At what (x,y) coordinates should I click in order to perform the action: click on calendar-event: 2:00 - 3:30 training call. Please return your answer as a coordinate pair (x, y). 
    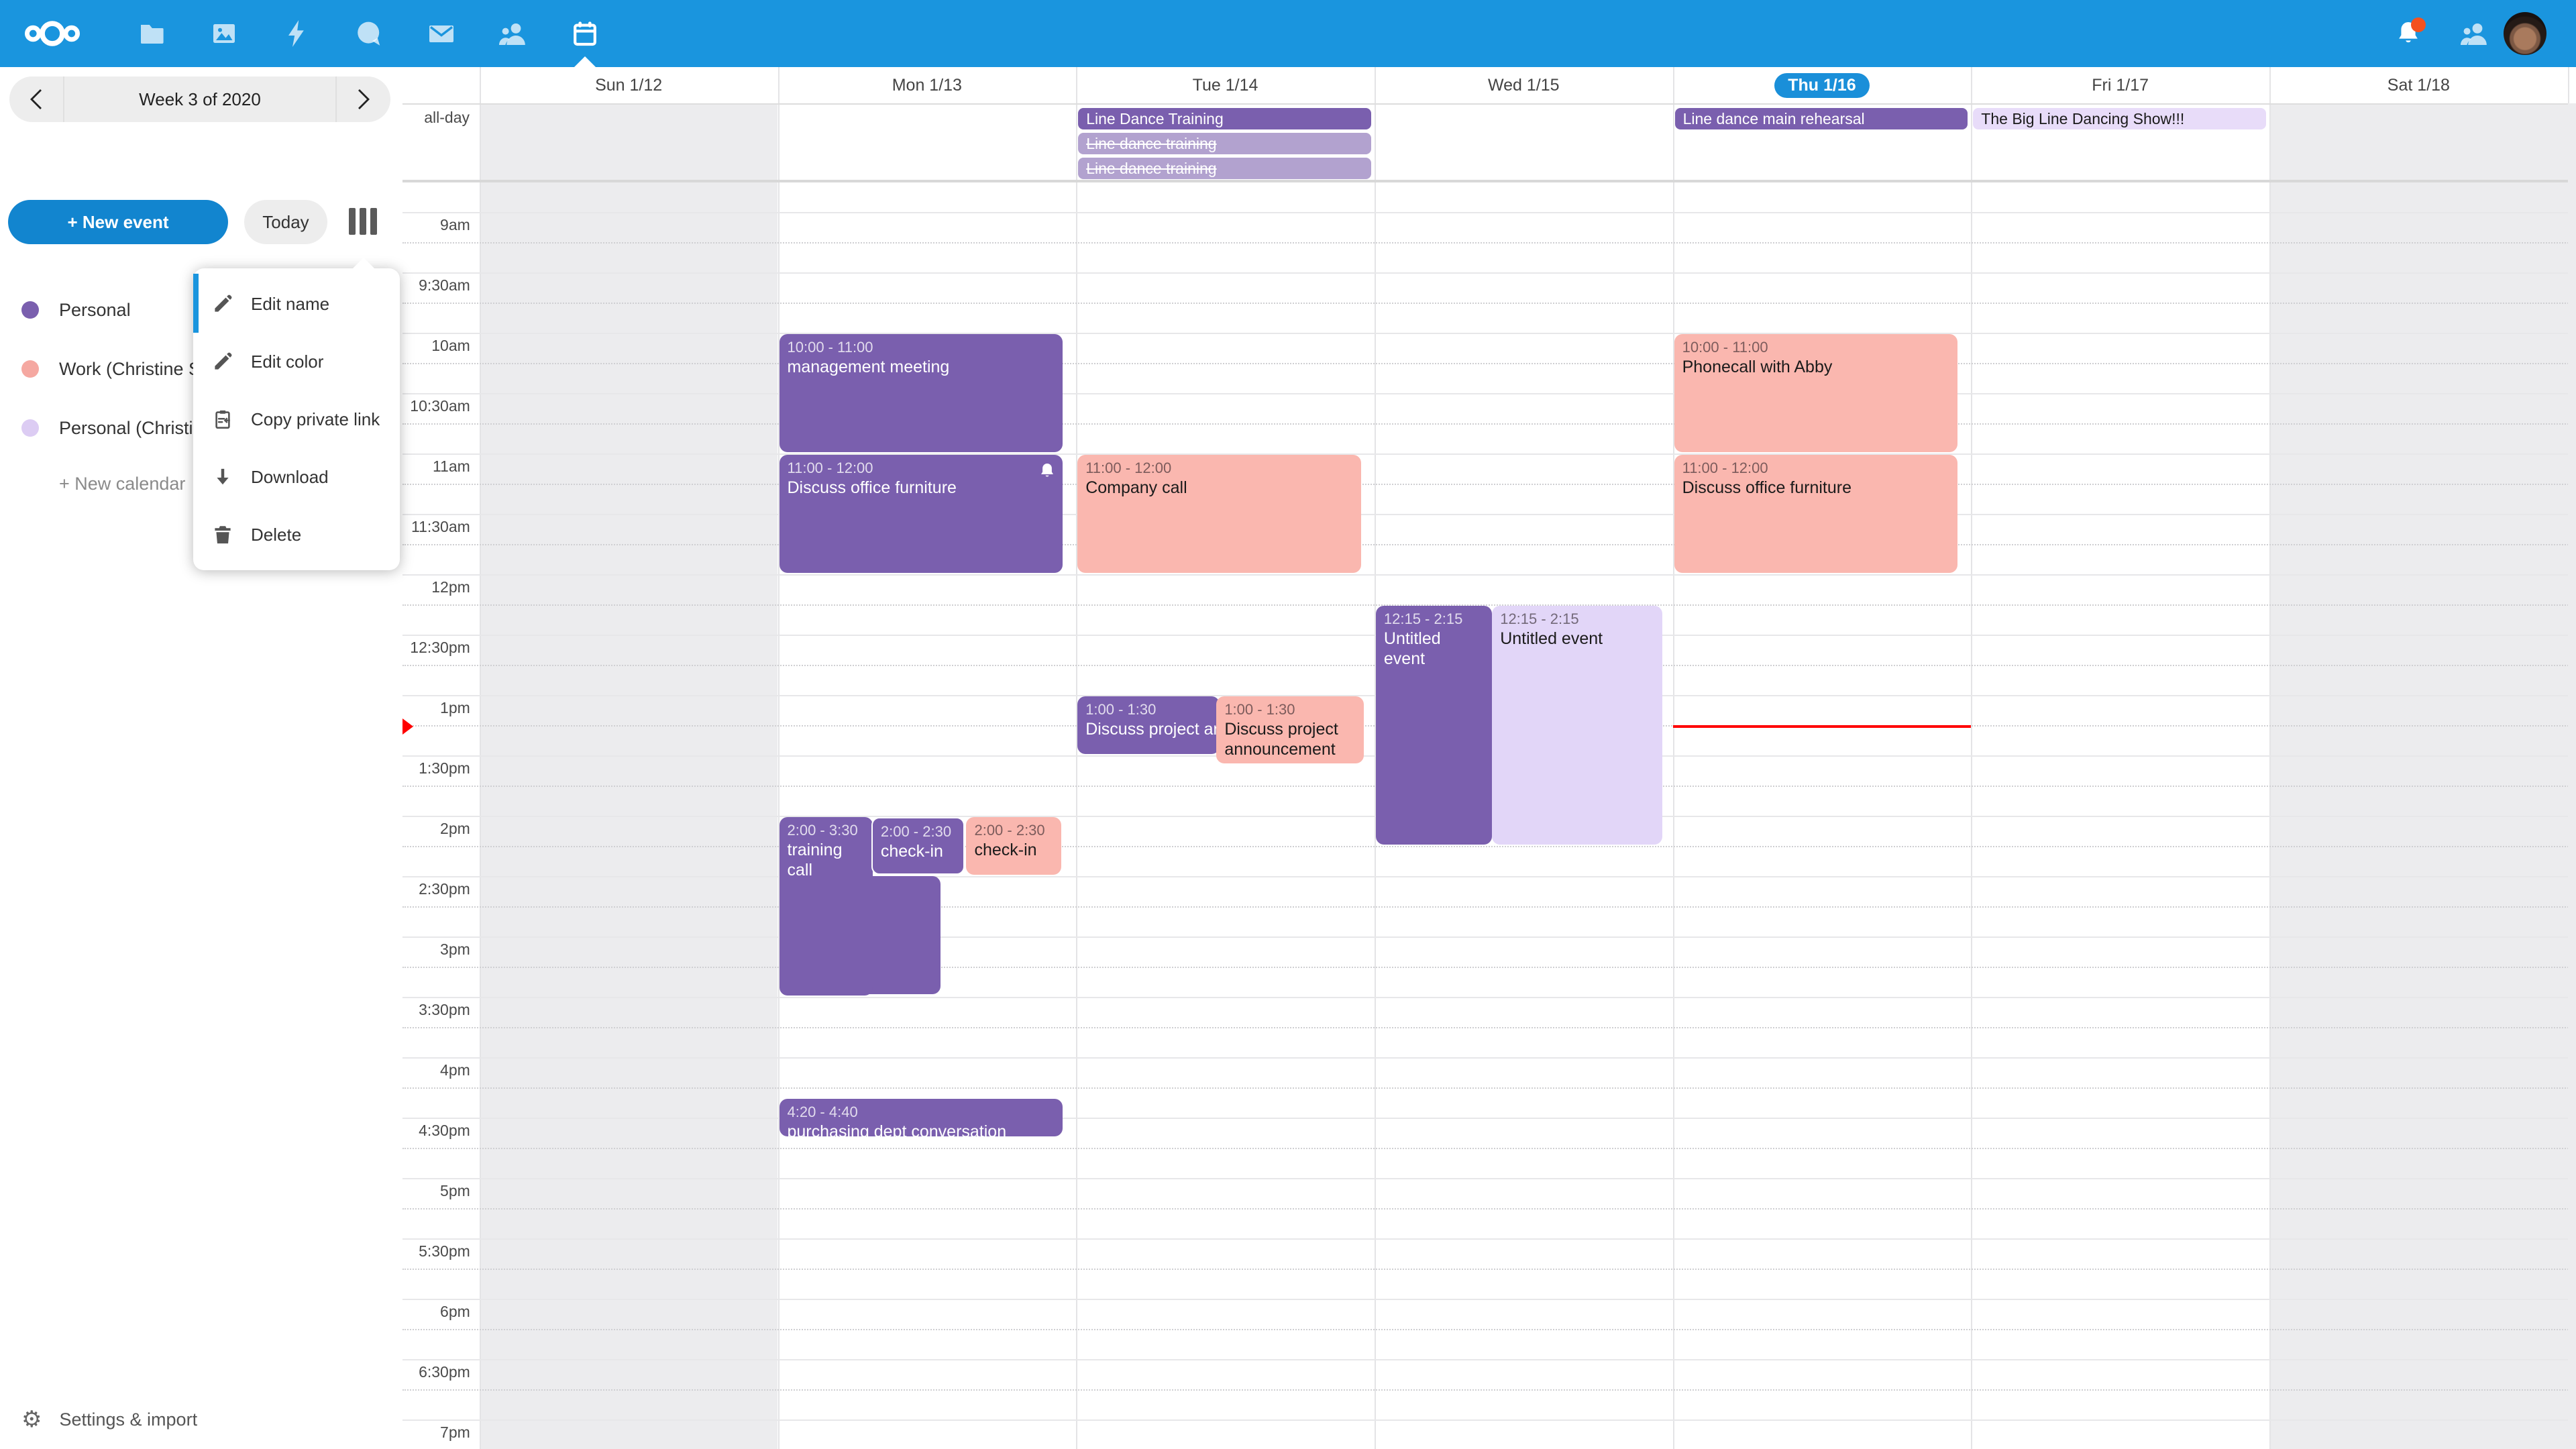
    Looking at the image, I should click on (826, 906).